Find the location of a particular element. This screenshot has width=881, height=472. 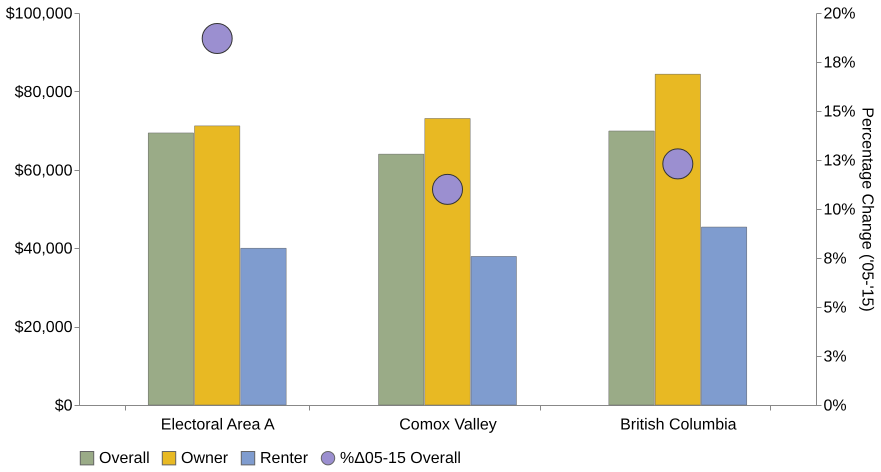

y-tick-label: $80,000 is located at coordinates (43, 92).